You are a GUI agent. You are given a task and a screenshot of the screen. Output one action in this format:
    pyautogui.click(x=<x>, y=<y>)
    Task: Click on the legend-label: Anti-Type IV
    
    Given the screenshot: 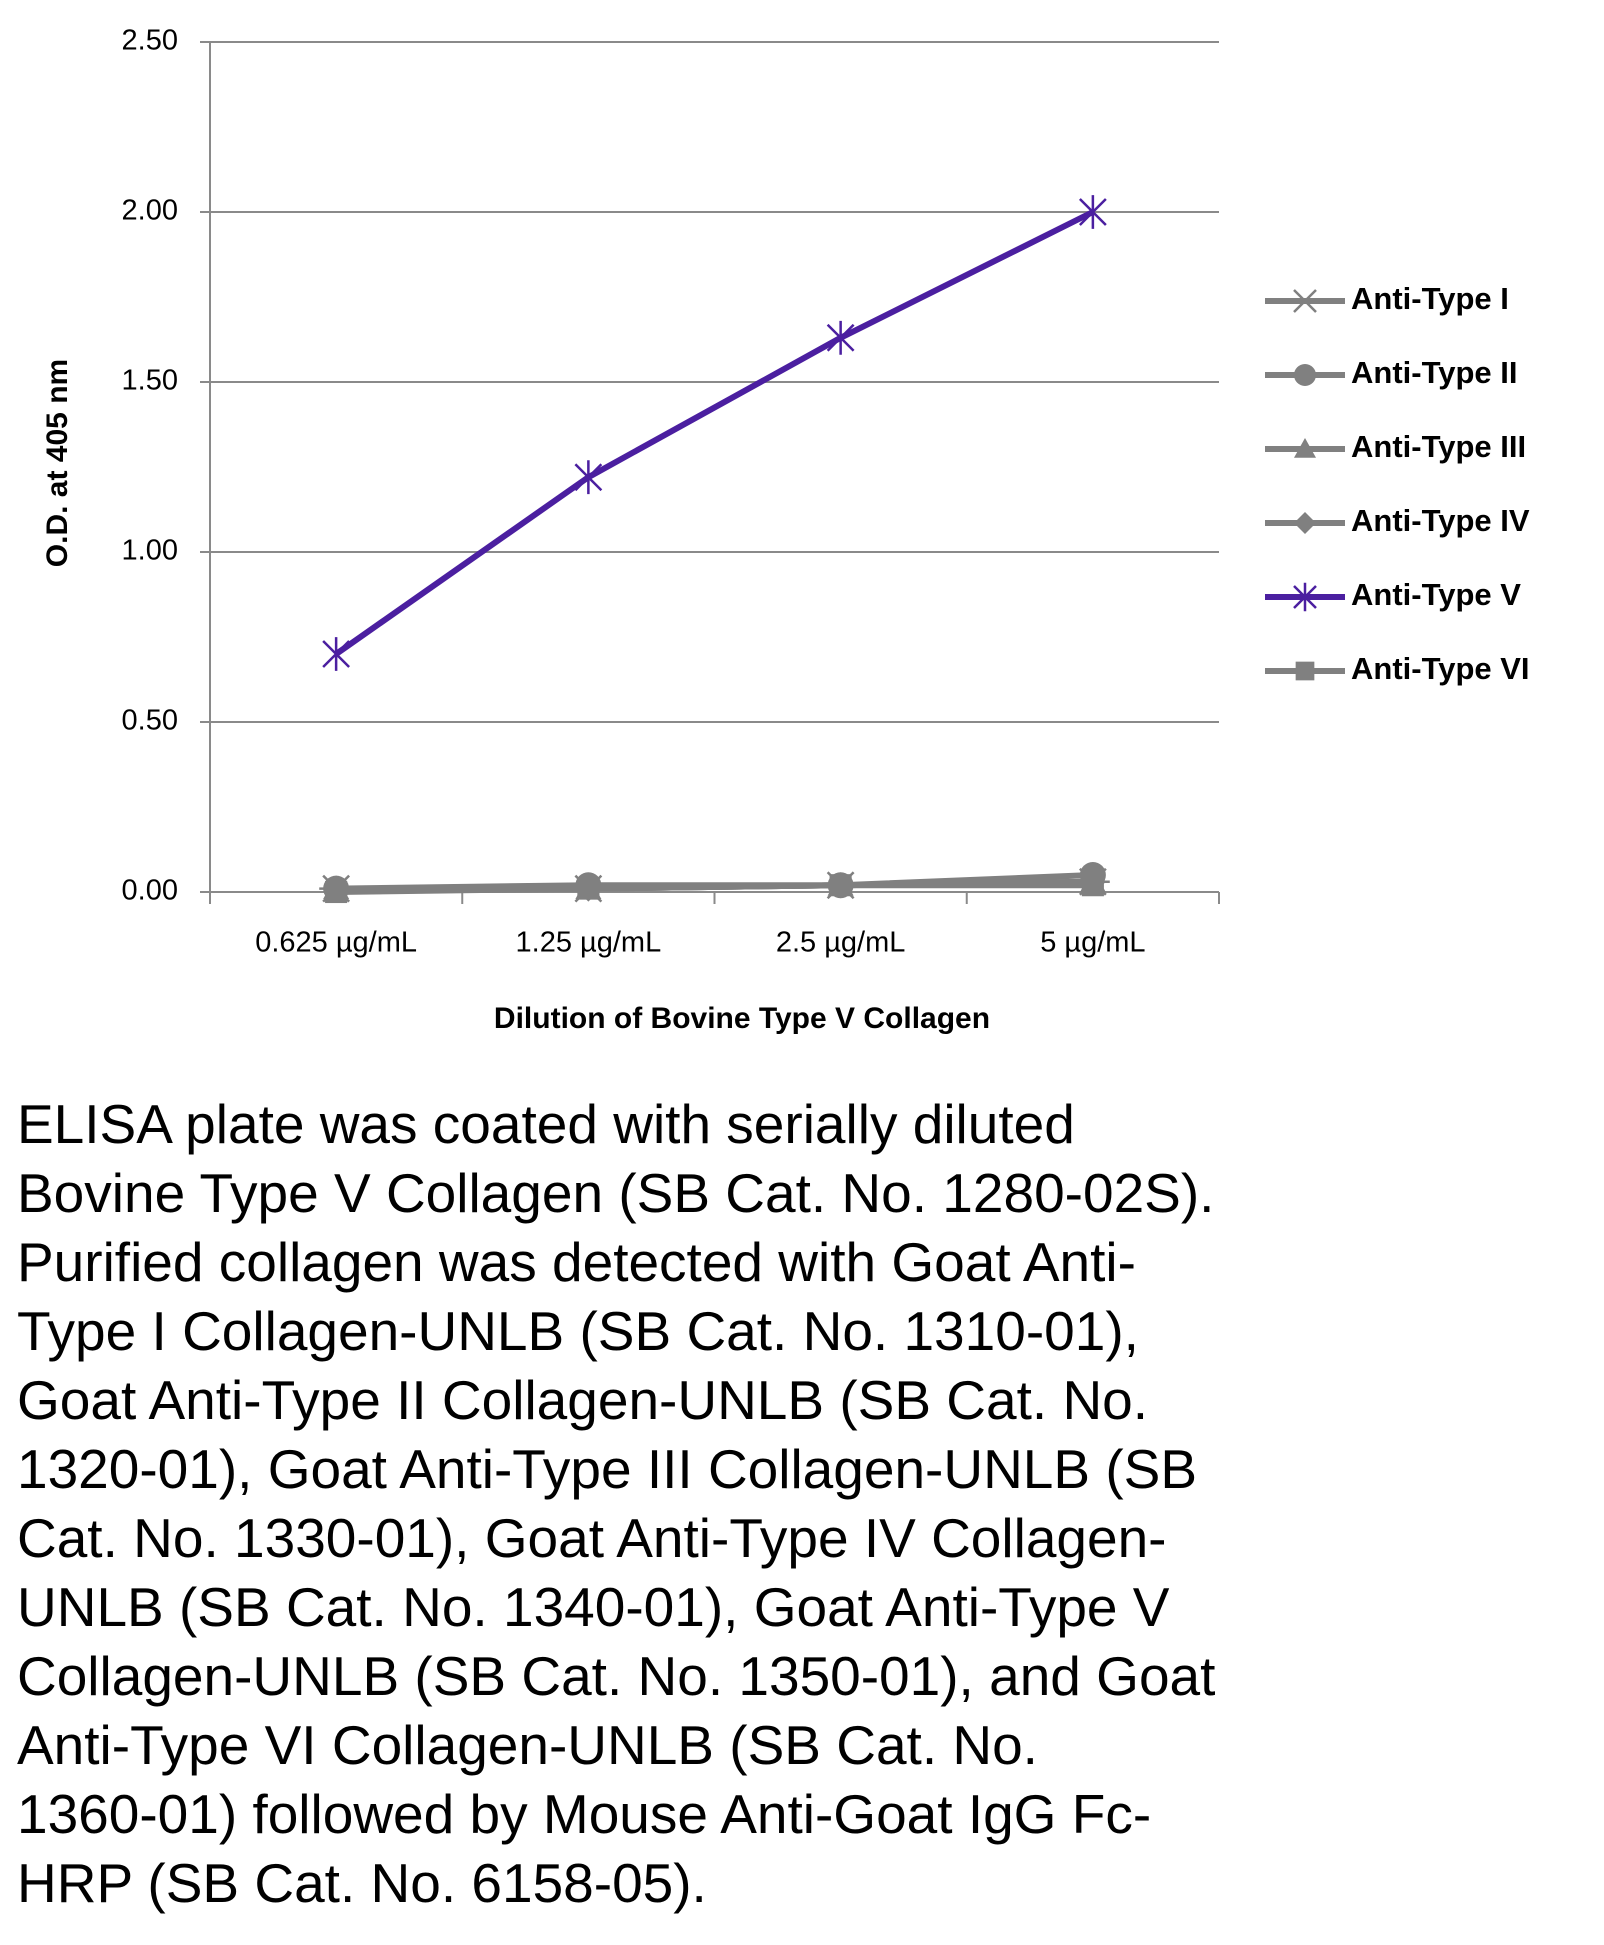 What is the action you would take?
    pyautogui.click(x=1440, y=520)
    